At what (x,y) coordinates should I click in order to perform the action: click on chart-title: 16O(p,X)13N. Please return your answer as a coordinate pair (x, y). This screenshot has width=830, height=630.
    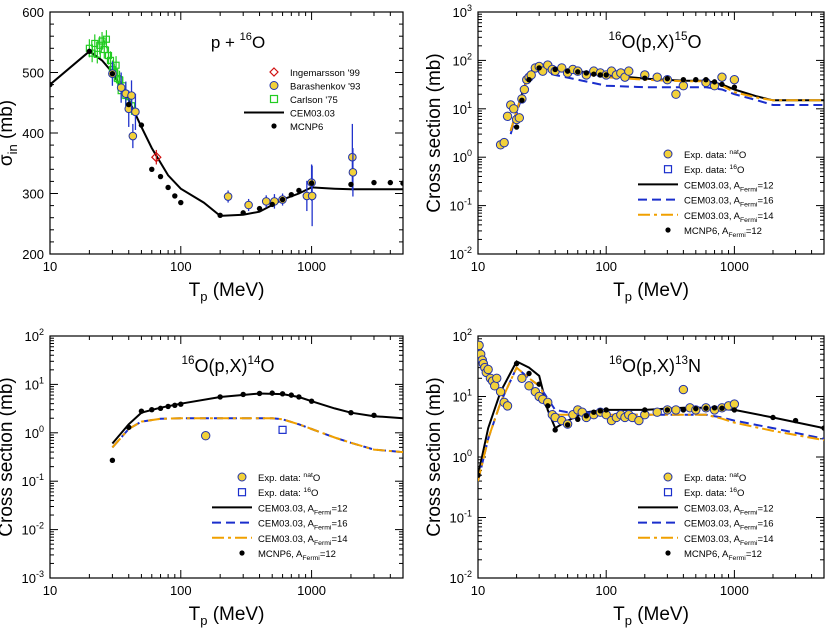
    Looking at the image, I should click on (655, 365).